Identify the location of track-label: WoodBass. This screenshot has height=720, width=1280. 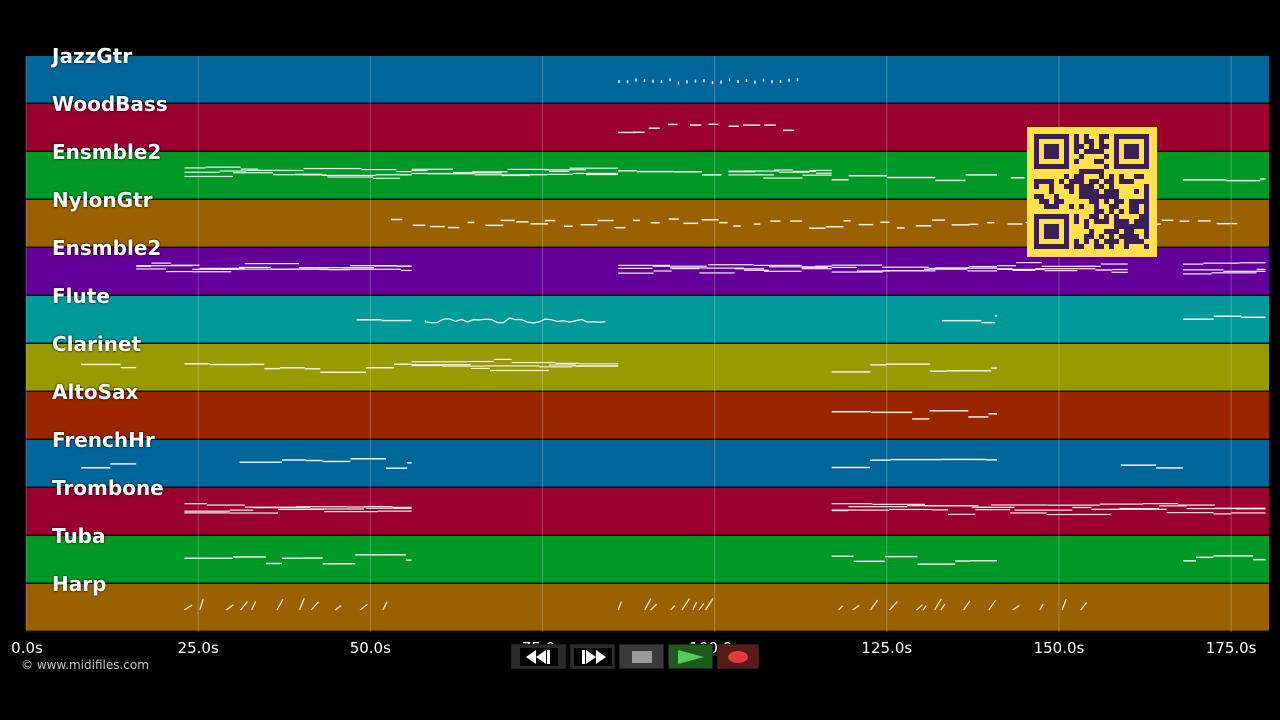
(110, 104).